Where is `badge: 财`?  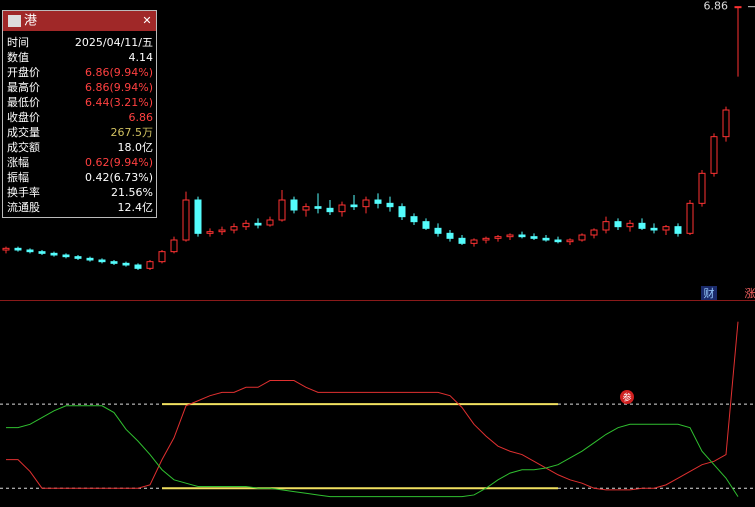 badge: 财 is located at coordinates (709, 293).